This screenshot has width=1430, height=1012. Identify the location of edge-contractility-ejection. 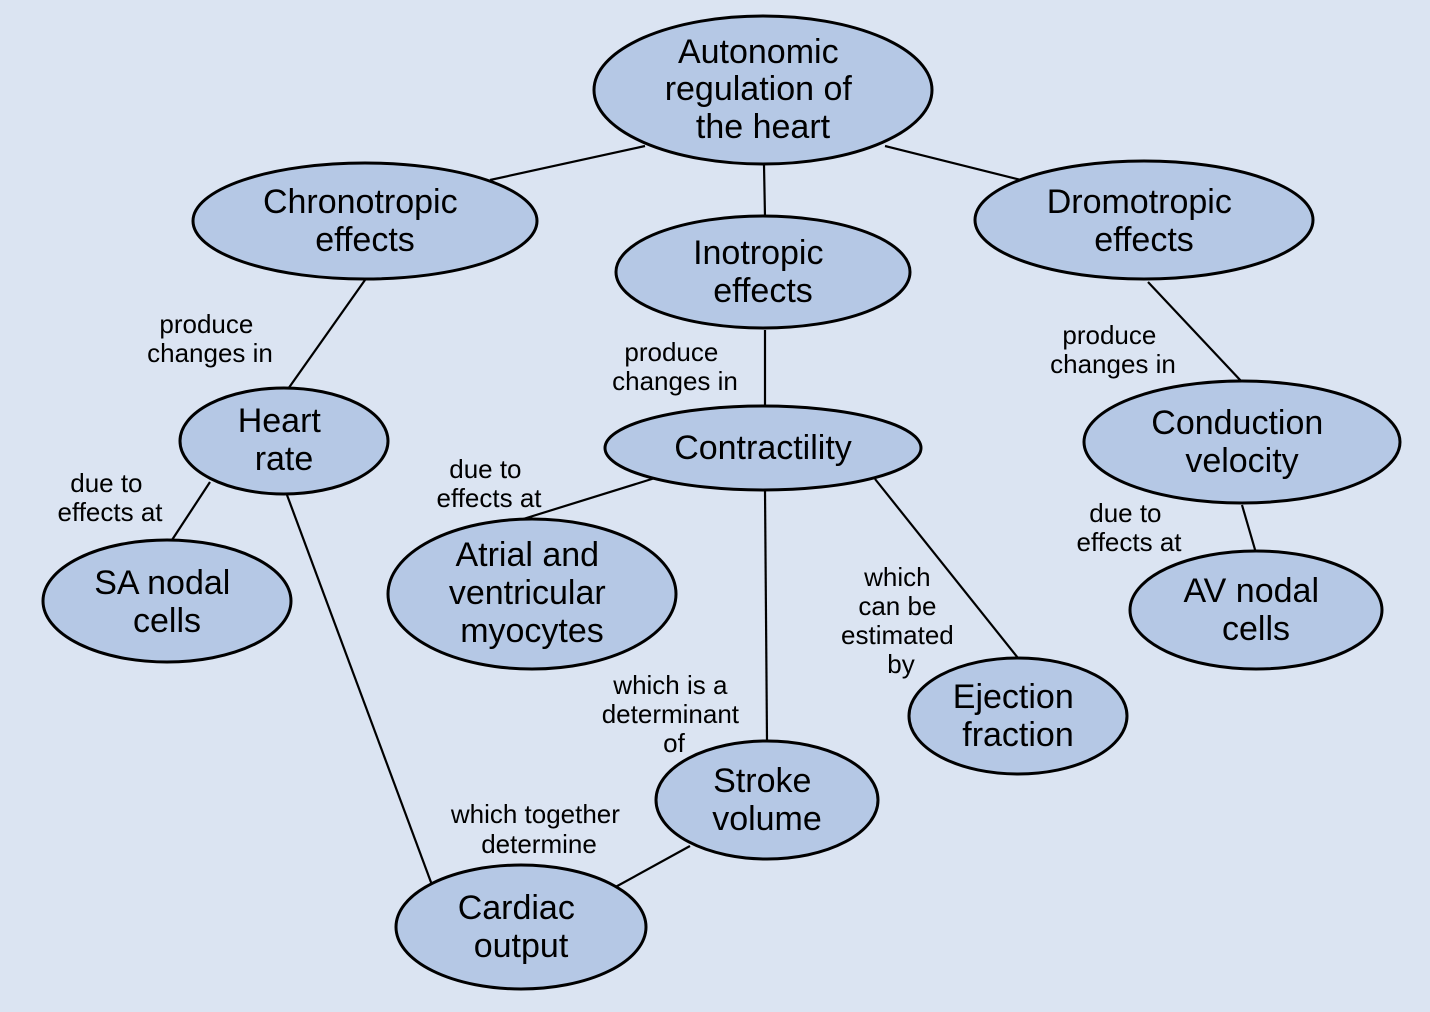
(946, 568).